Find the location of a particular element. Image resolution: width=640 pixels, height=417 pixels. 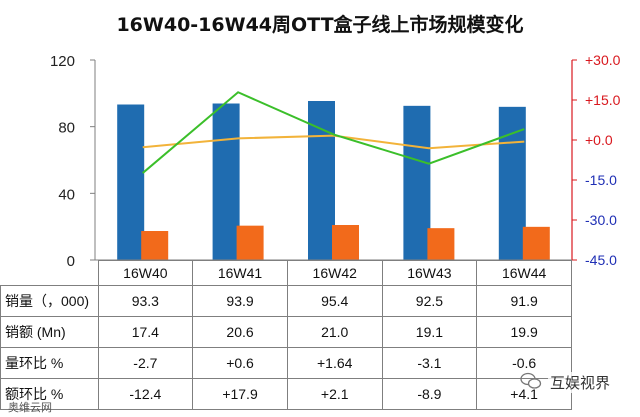

table-cell: -2.7 is located at coordinates (145, 363).